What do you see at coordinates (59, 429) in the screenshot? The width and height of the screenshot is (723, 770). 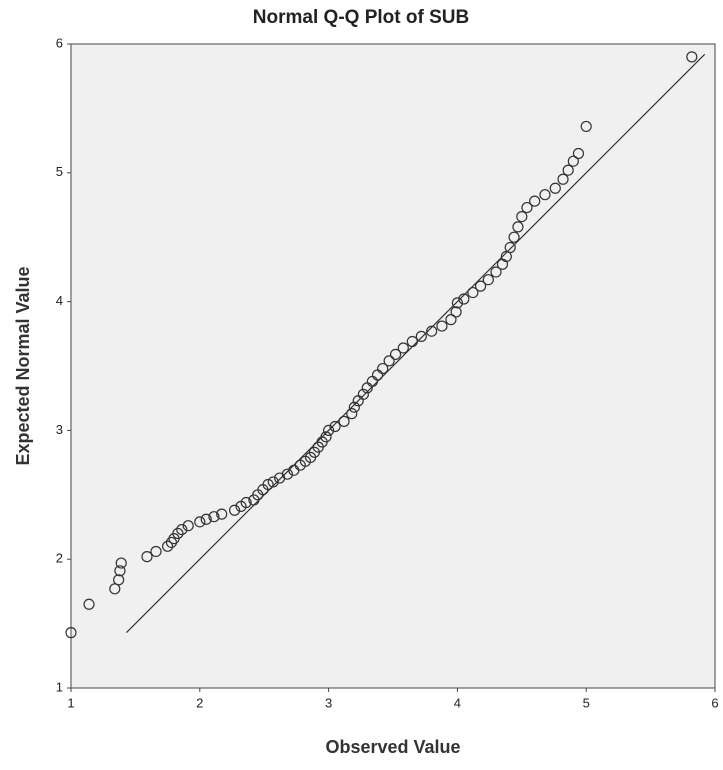 I see `y-tick-label: 3` at bounding box center [59, 429].